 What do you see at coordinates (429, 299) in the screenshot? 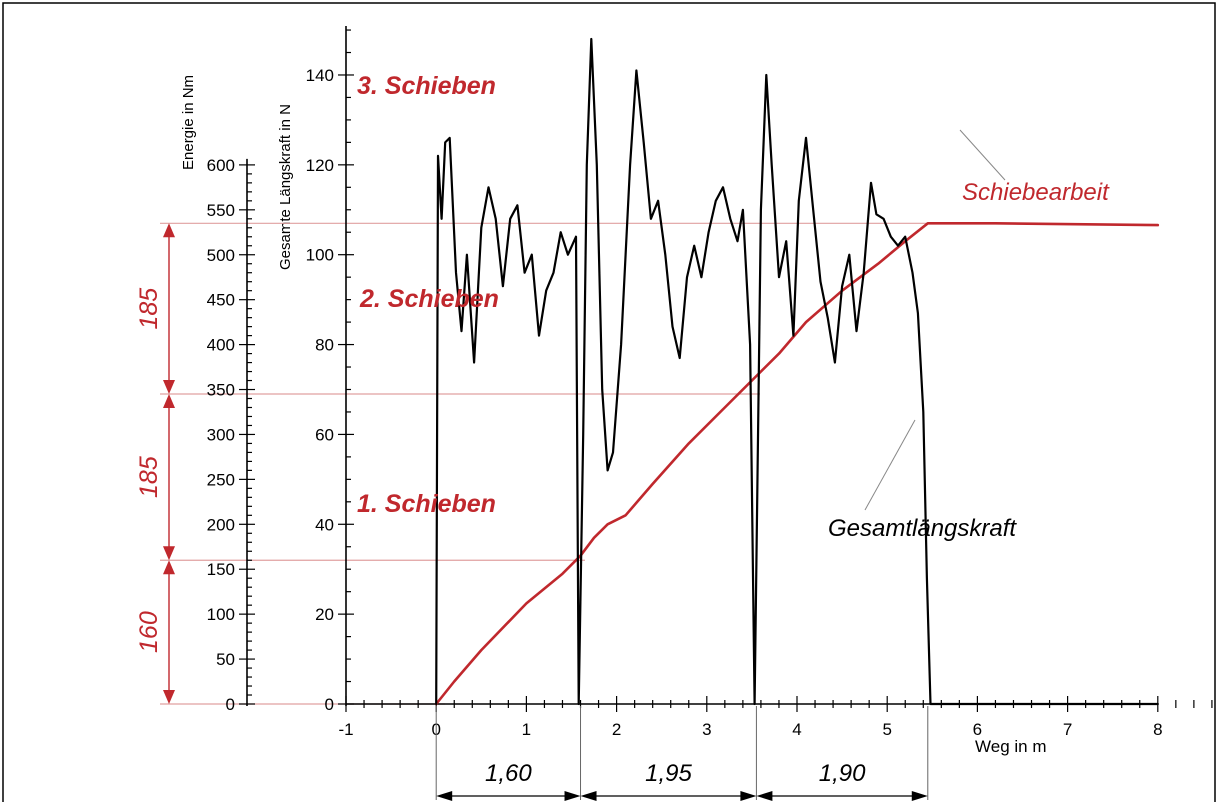
I see `push-2-label: 2. Schieben` at bounding box center [429, 299].